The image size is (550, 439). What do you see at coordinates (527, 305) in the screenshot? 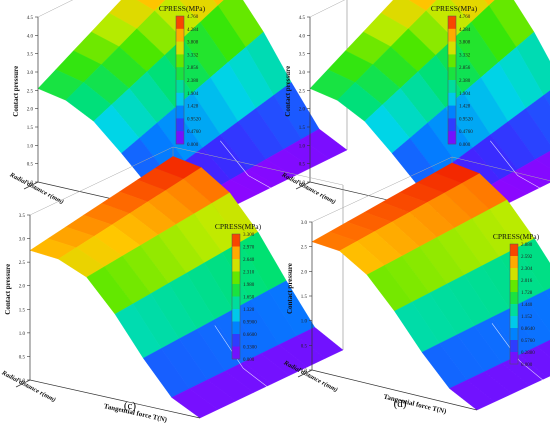
I see `colorbar-tick-label: 1.440` at bounding box center [527, 305].